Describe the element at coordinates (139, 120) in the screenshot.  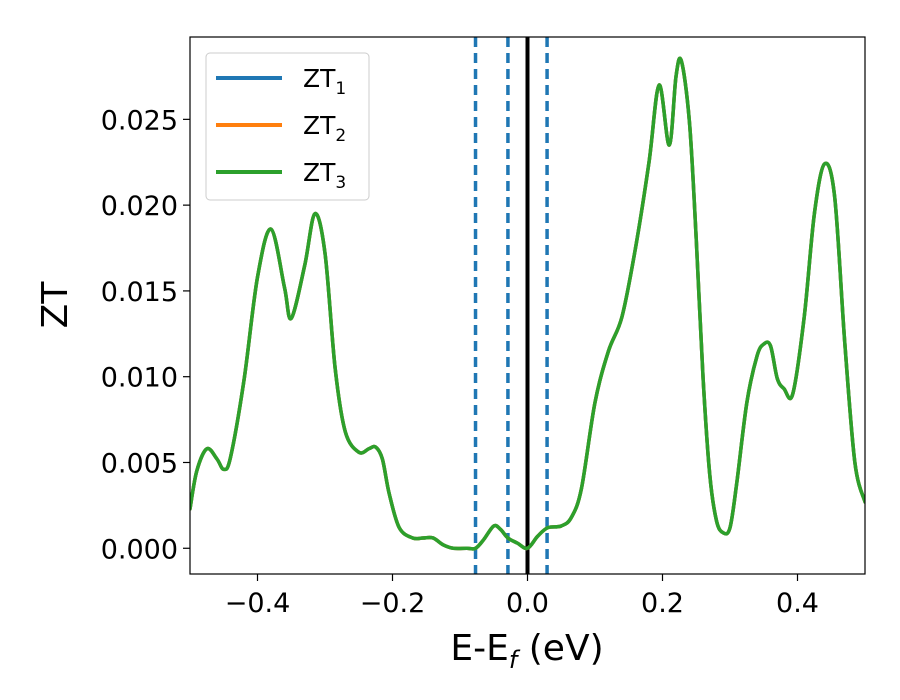
I see `y-tick-label: 0.025` at that location.